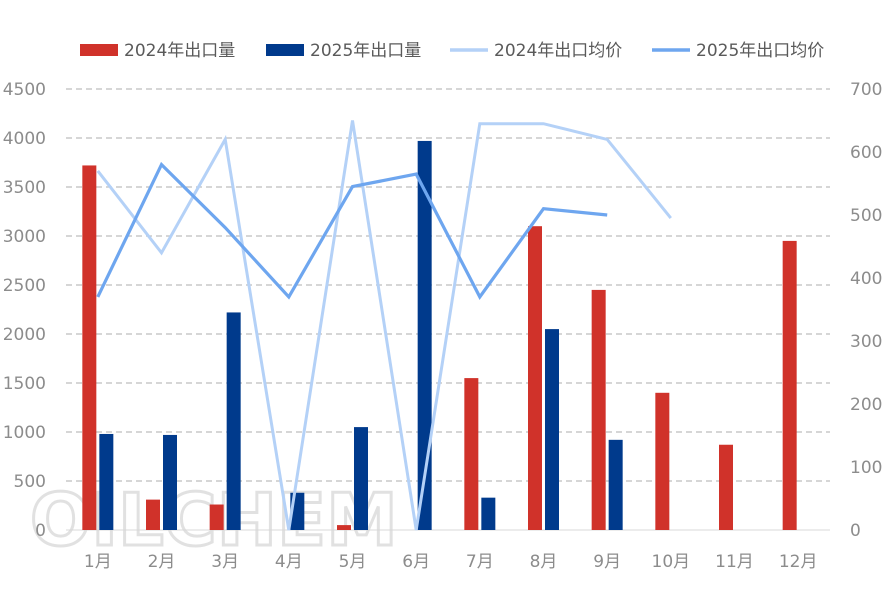  I want to click on y-left-tick-label: 2500, so click(24, 286).